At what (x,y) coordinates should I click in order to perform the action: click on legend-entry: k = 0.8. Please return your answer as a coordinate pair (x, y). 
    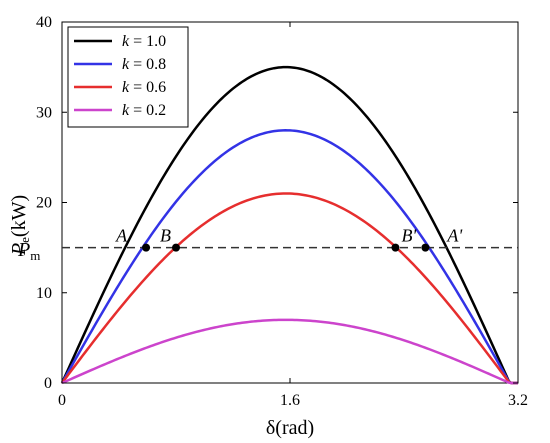
    Looking at the image, I should click on (144, 64).